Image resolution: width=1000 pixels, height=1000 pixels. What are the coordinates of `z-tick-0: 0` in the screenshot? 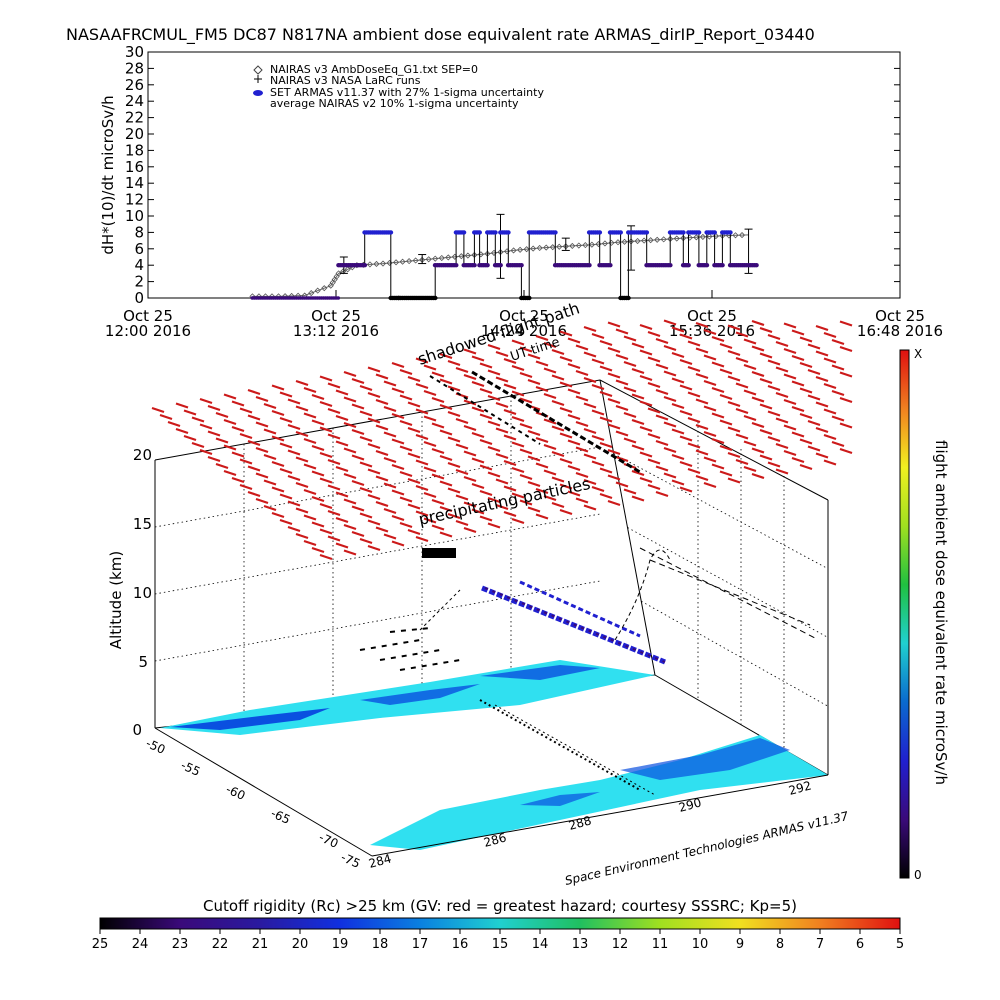 It's located at (137, 730).